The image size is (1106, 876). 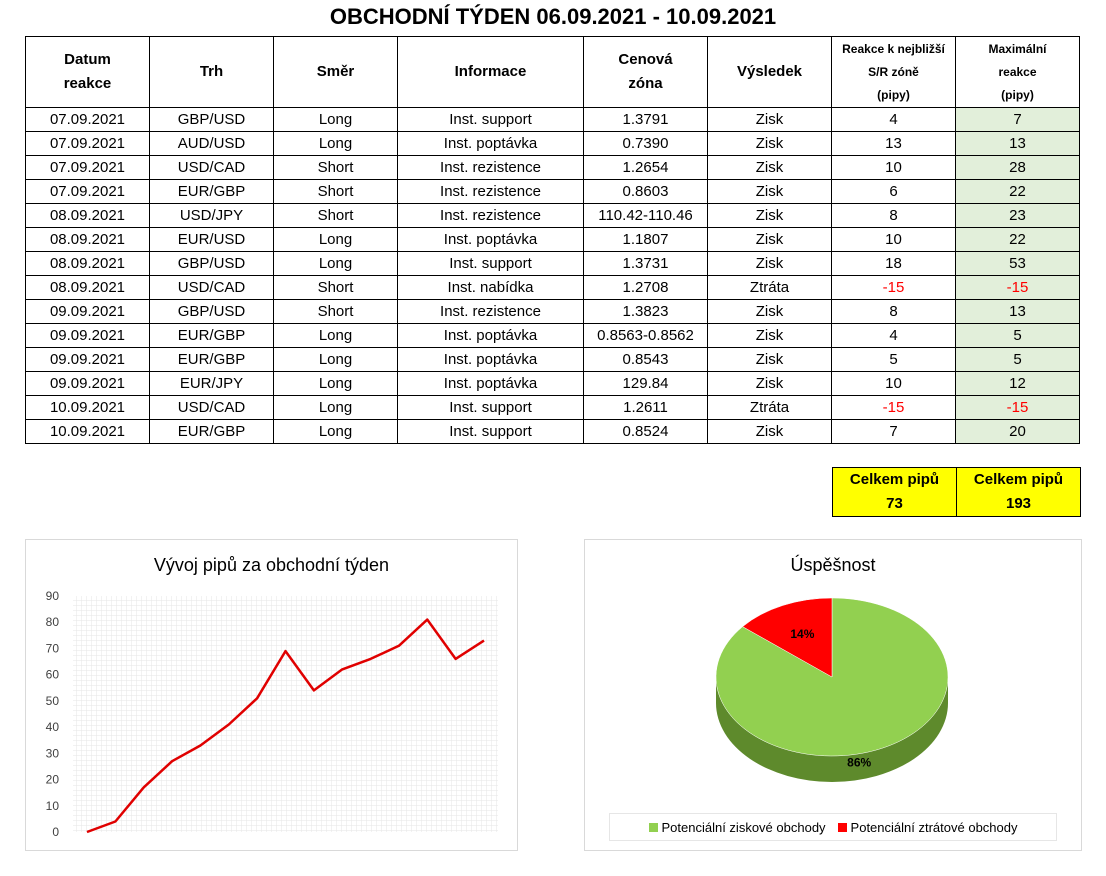 I want to click on cell-max: -15, so click(x=1017, y=407).